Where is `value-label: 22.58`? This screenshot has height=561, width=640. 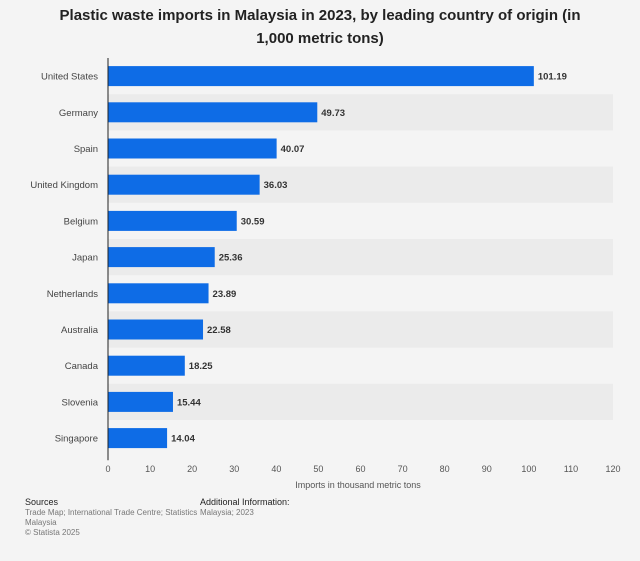 value-label: 22.58 is located at coordinates (219, 330).